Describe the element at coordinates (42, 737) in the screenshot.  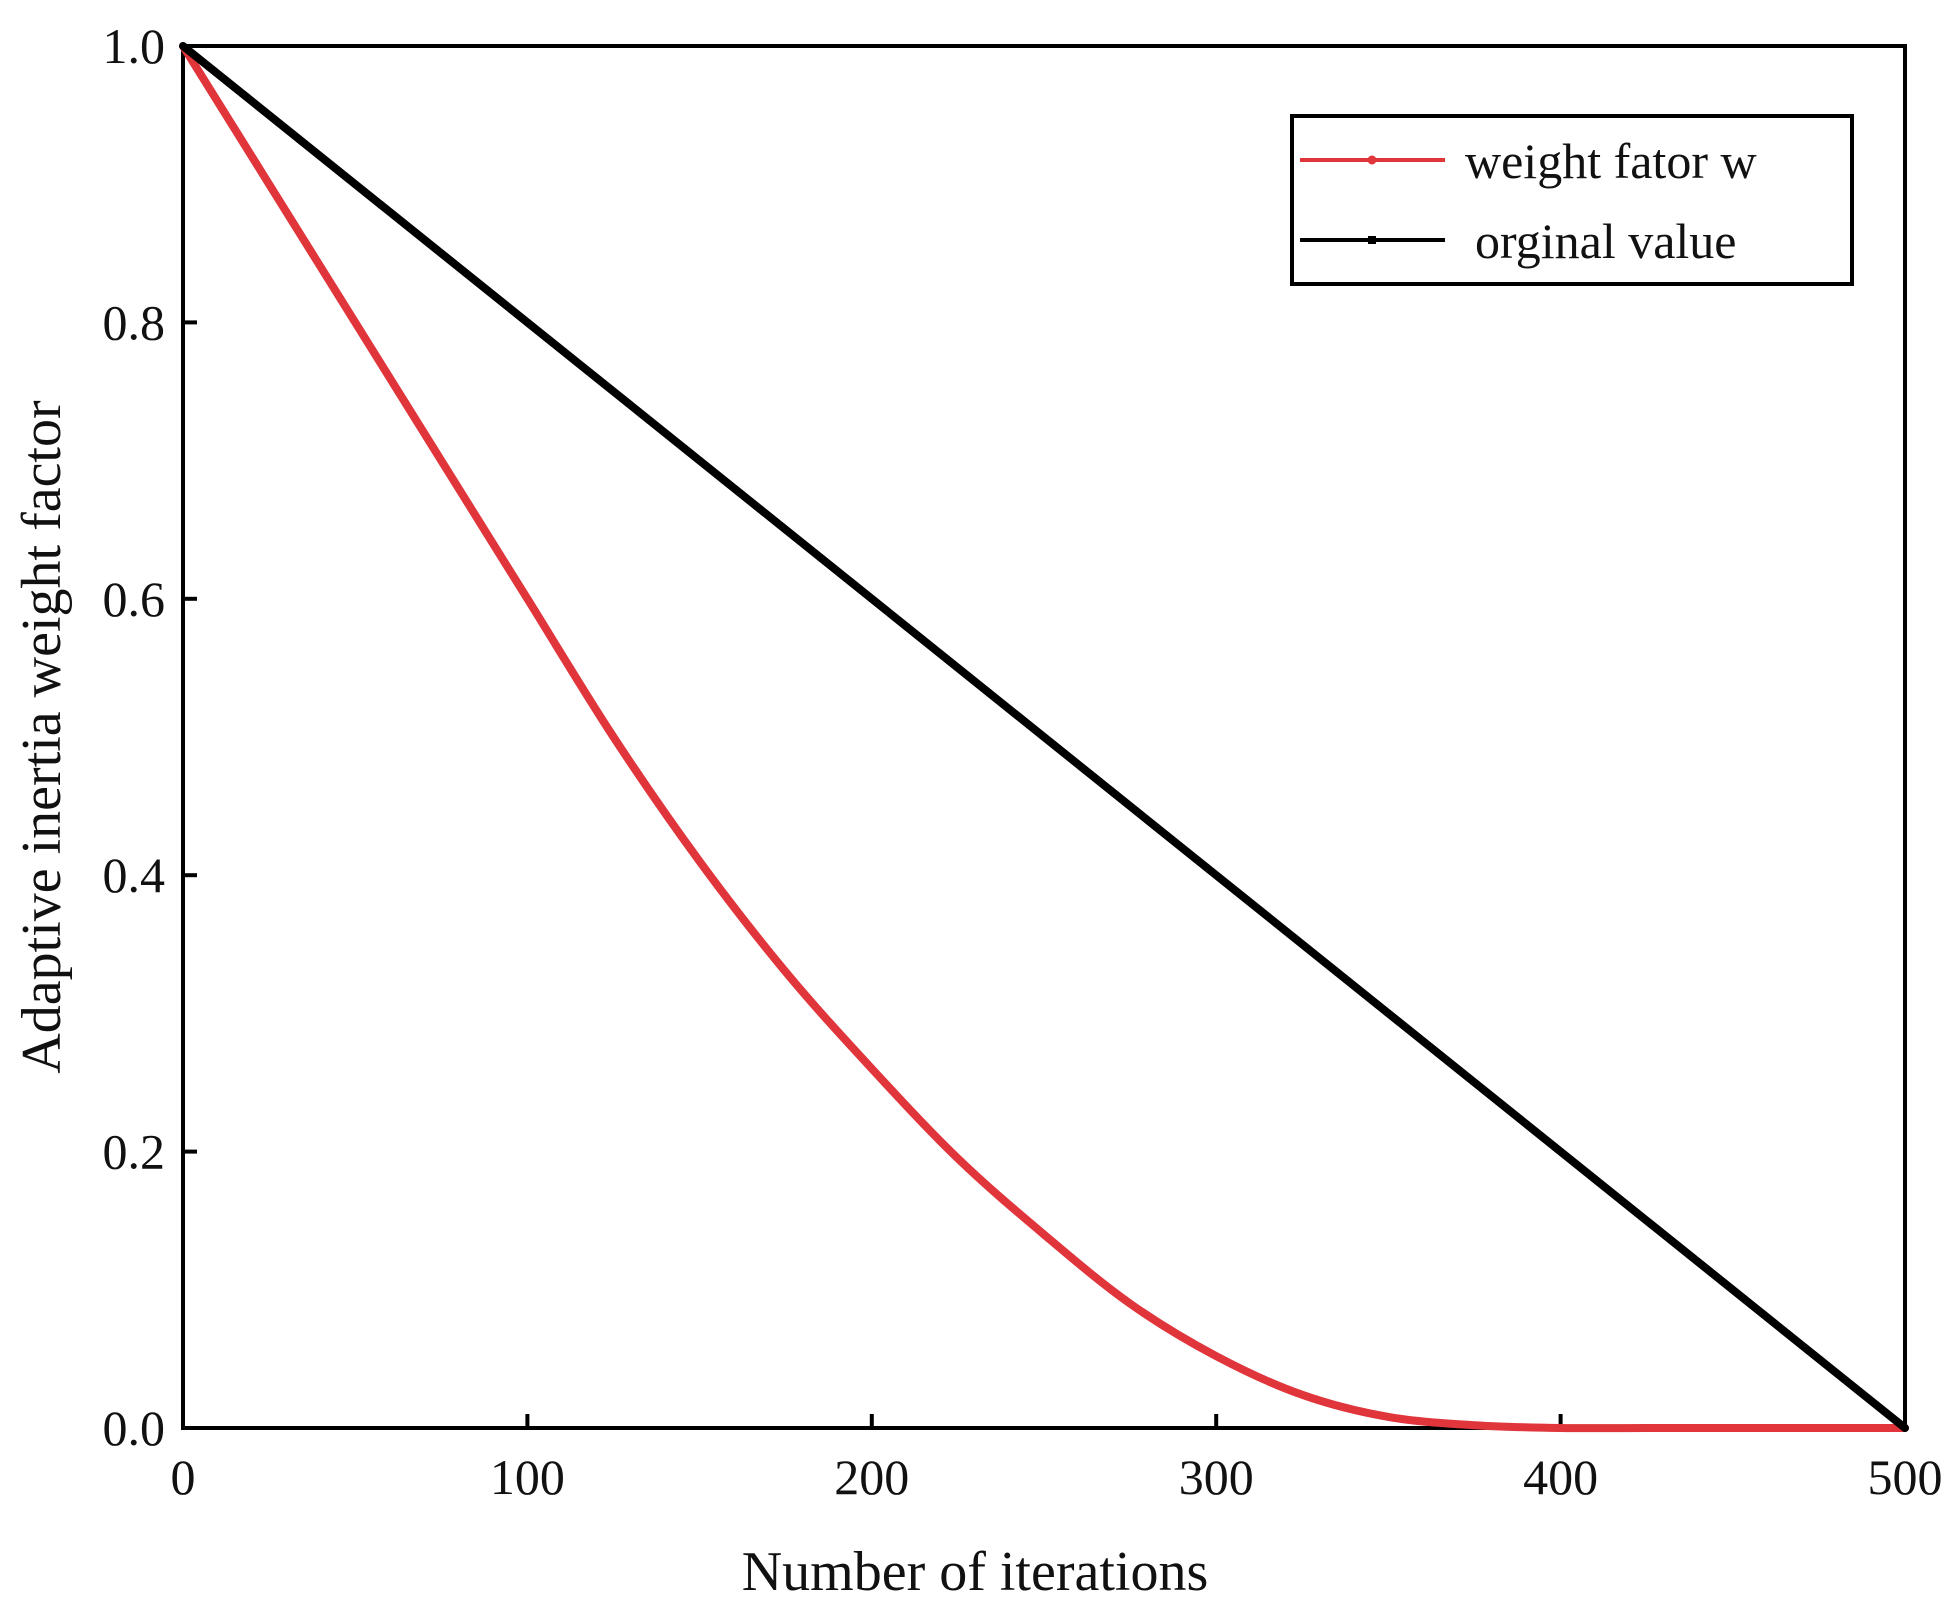
I see `y-axis-title: Adaptive inertia weight factor` at that location.